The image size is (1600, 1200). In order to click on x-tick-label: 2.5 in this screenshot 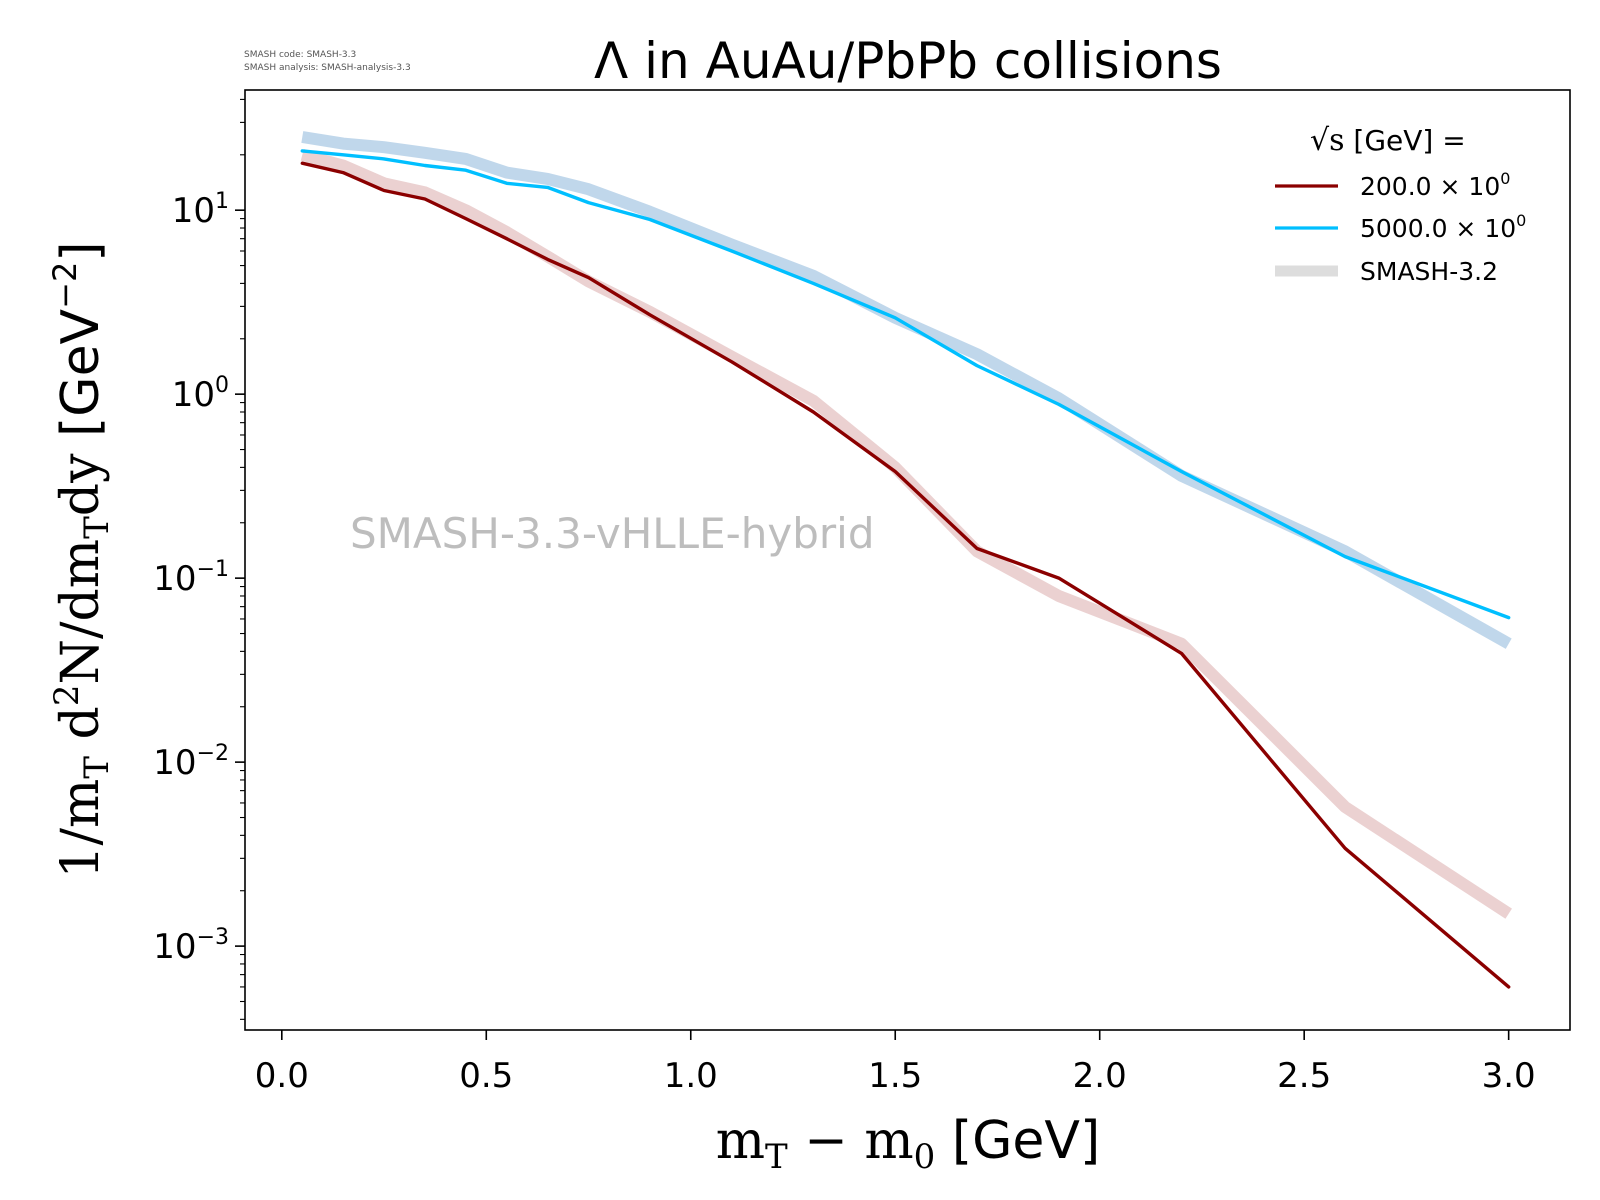, I will do `click(1304, 1076)`.